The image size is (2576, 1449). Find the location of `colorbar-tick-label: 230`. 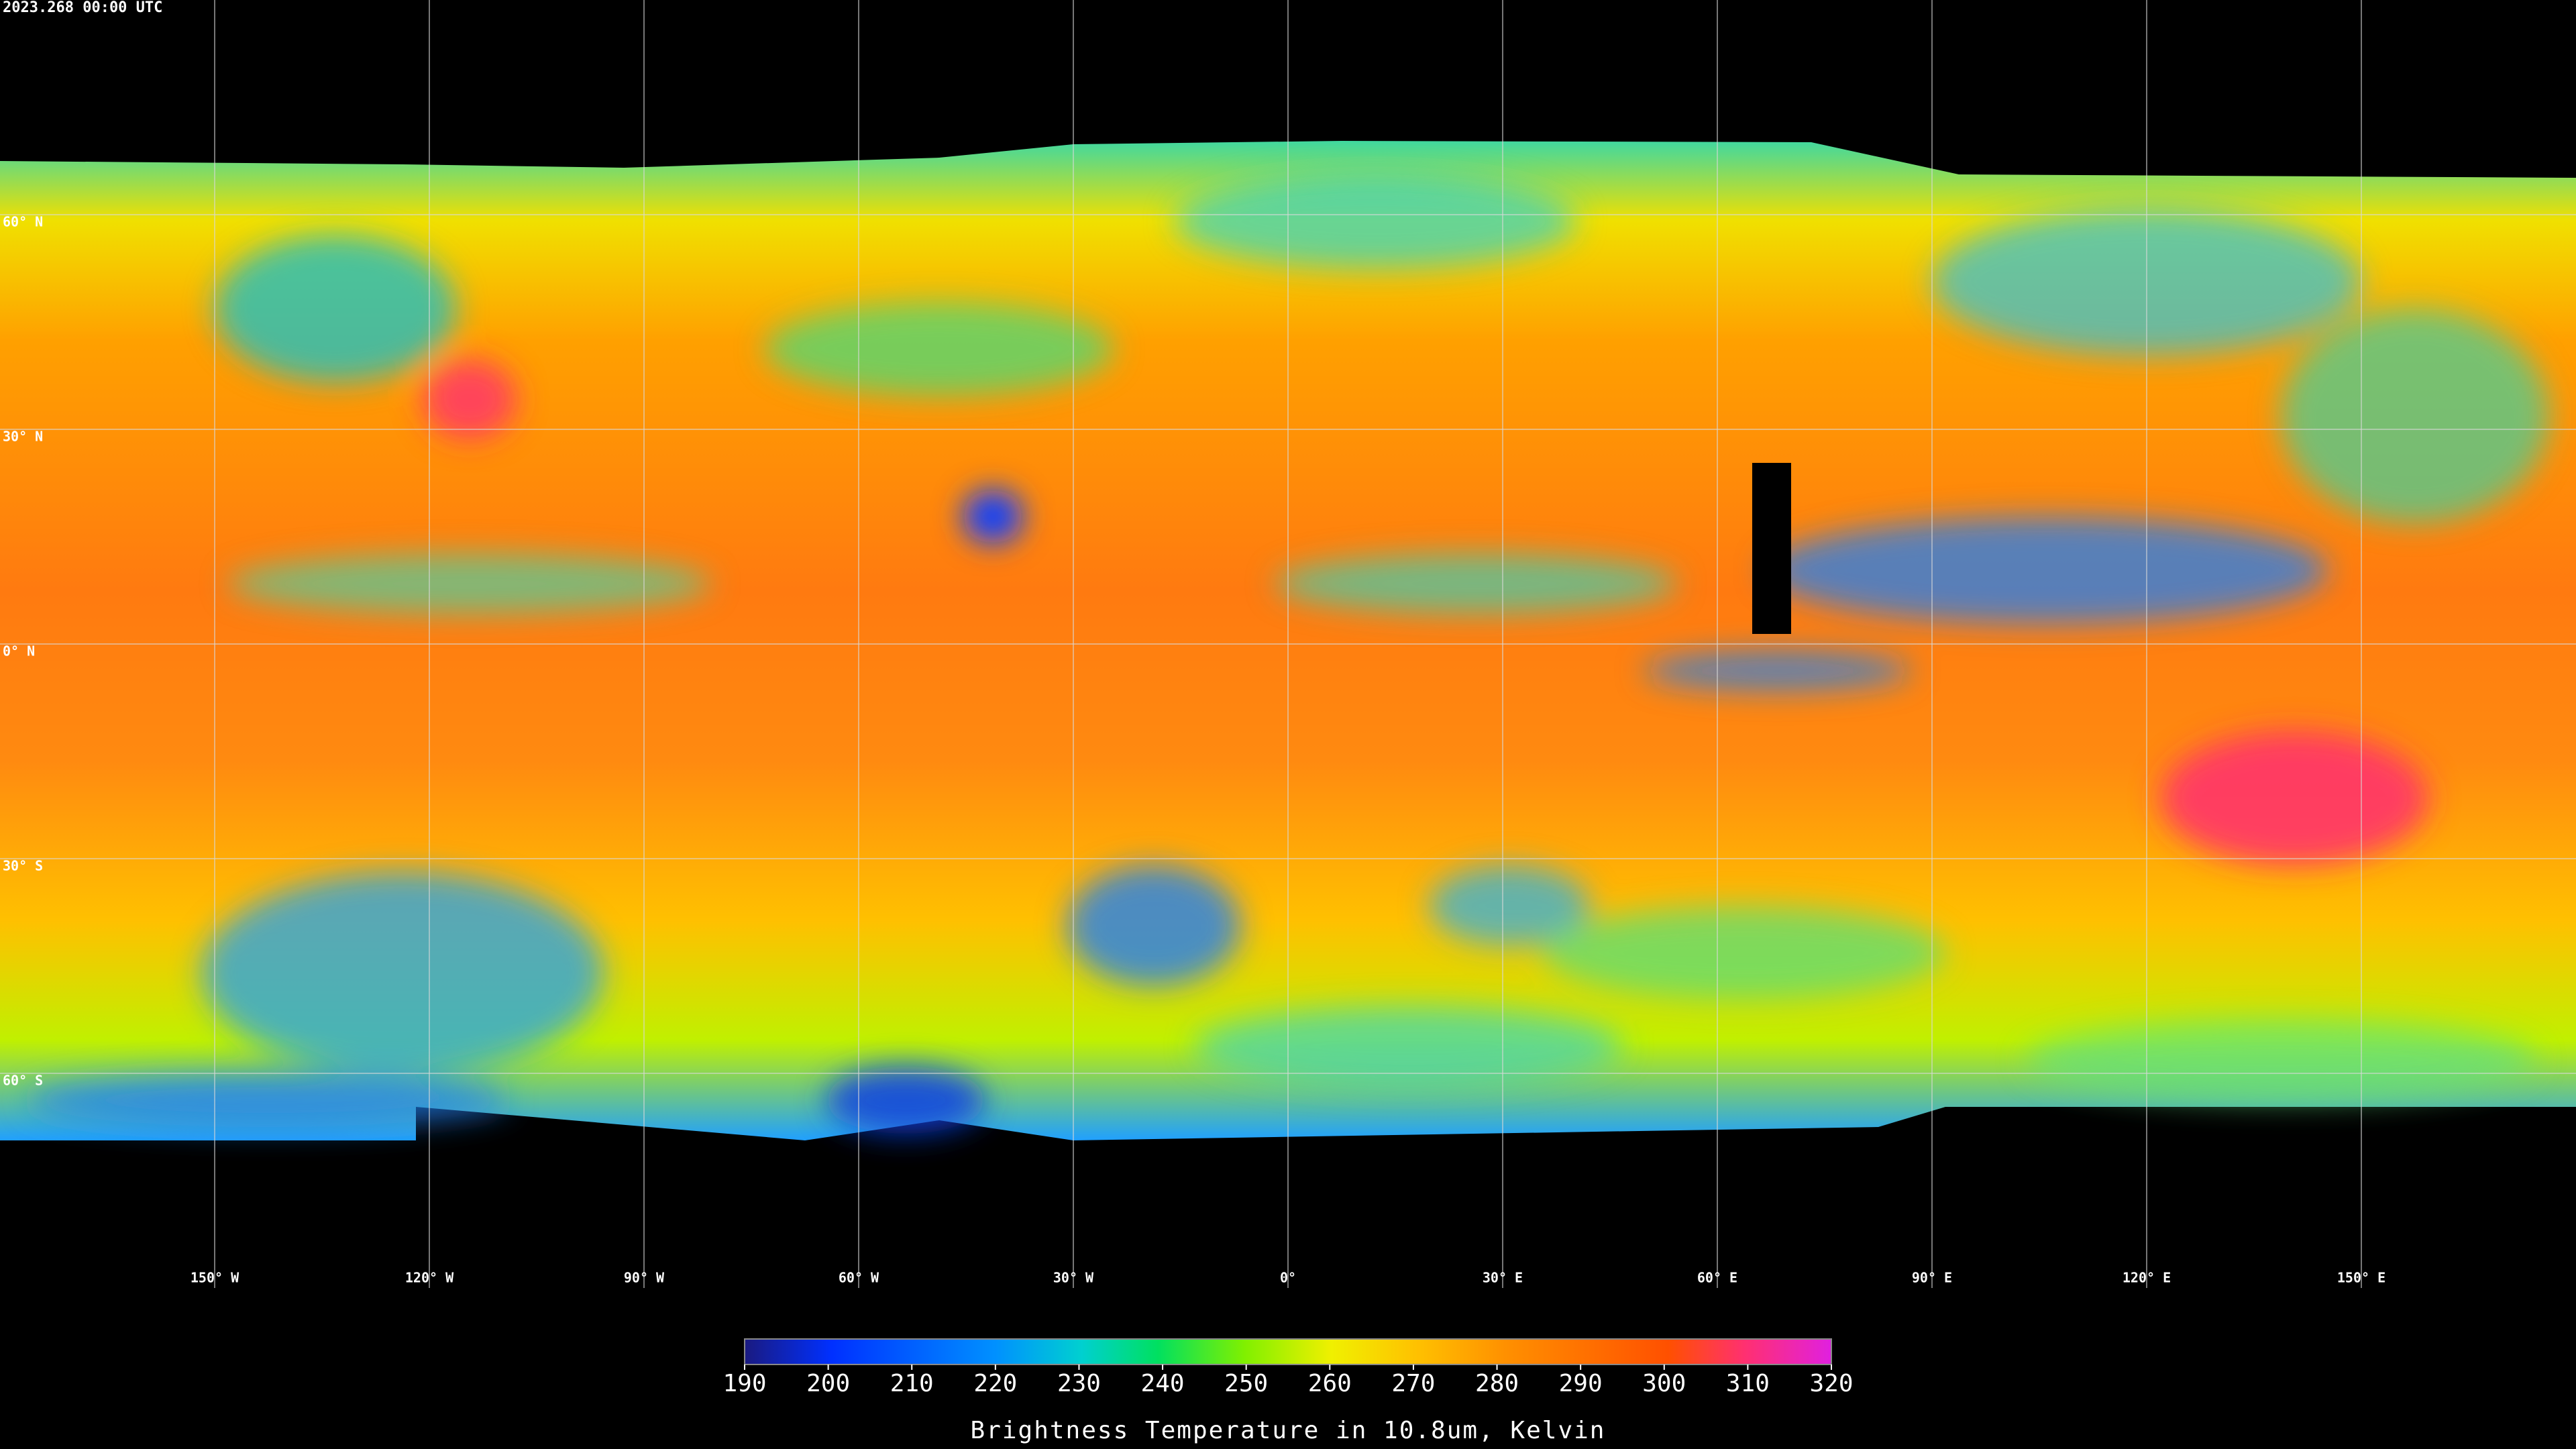

colorbar-tick-label: 230 is located at coordinates (1079, 1383).